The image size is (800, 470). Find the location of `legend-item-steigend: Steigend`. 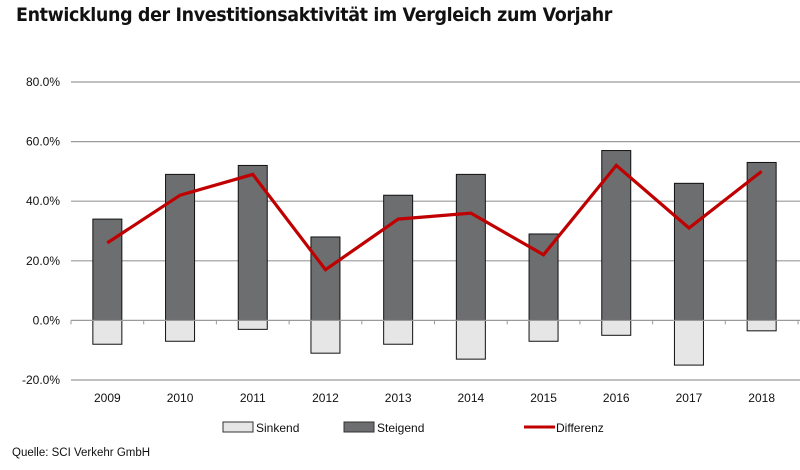

legend-item-steigend: Steigend is located at coordinates (383, 428).